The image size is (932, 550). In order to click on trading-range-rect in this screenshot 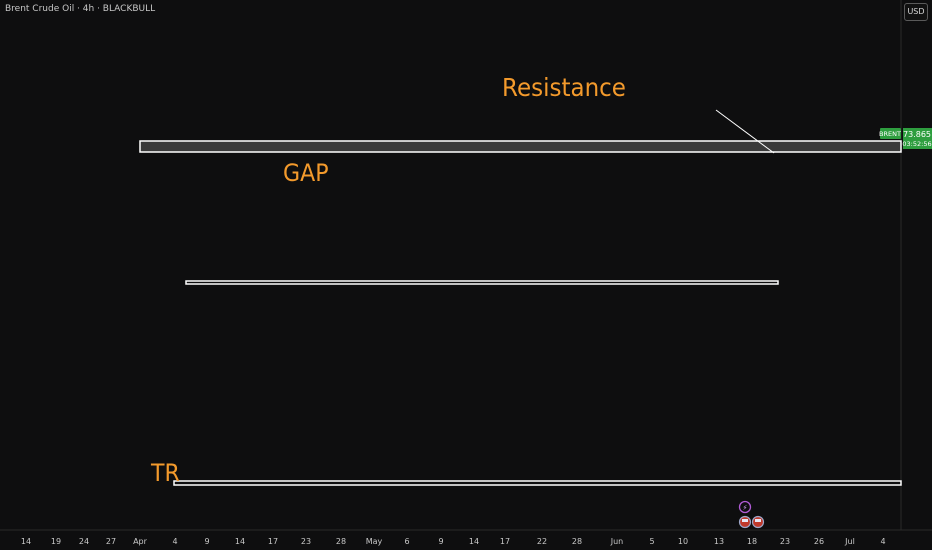, I will do `click(537, 483)`.